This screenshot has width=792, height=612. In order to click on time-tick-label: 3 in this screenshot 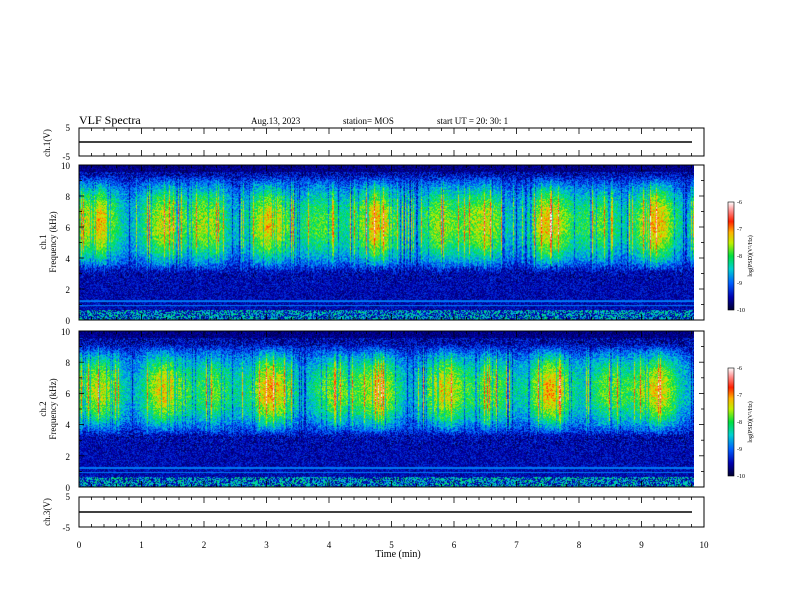, I will do `click(266, 545)`.